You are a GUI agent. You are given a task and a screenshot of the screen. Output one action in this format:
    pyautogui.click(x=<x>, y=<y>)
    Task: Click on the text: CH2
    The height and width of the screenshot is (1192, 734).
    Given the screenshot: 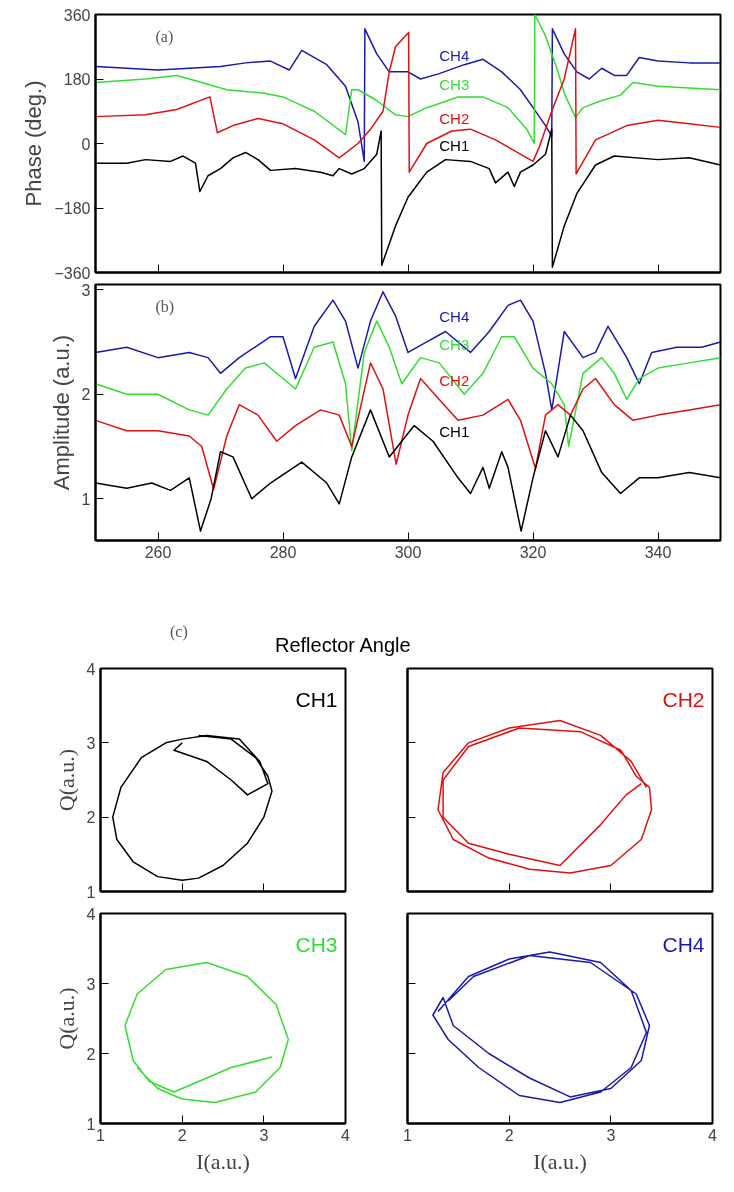 What is the action you would take?
    pyautogui.click(x=683, y=699)
    